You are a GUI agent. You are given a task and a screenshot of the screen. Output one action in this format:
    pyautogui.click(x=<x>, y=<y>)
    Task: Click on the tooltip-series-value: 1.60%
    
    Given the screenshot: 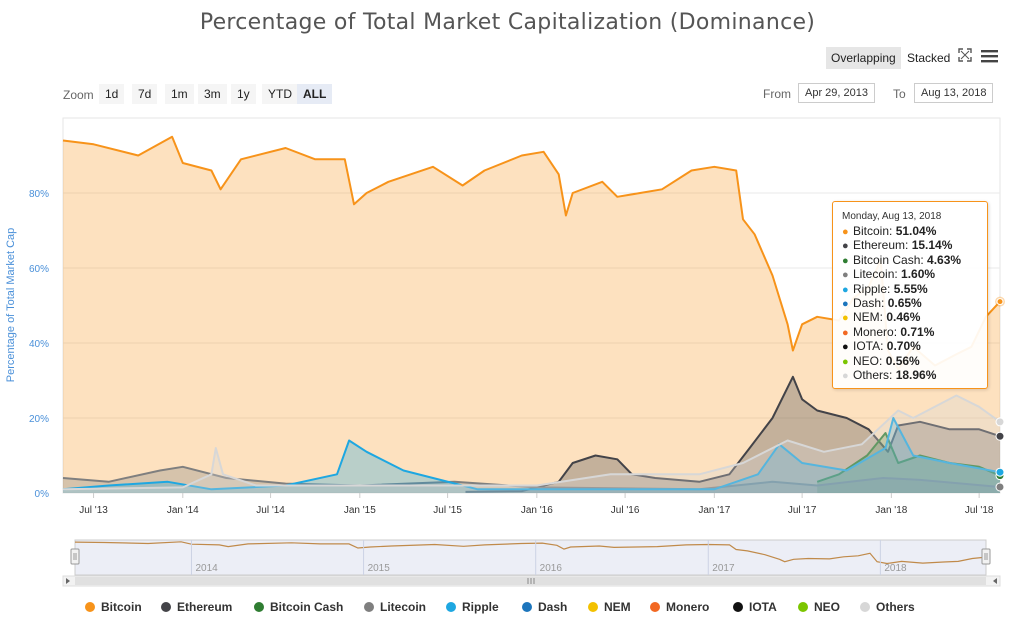 What is the action you would take?
    pyautogui.click(x=918, y=274)
    